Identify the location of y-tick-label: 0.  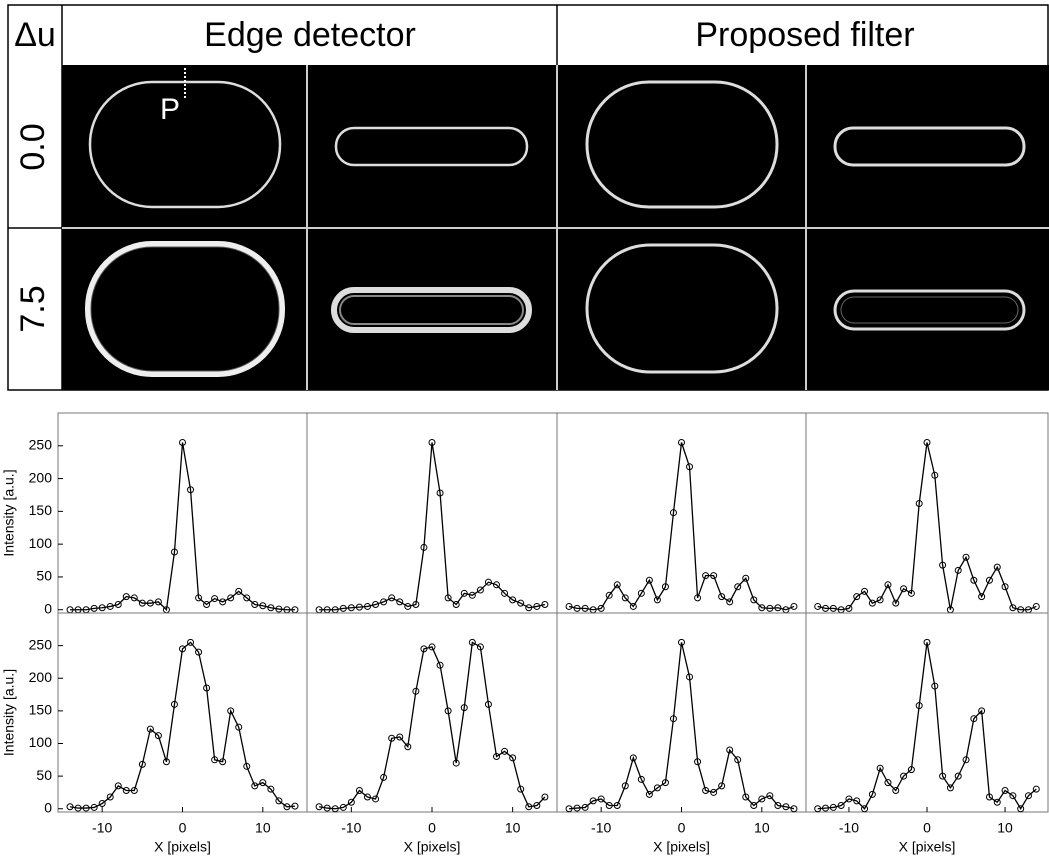
(48, 807).